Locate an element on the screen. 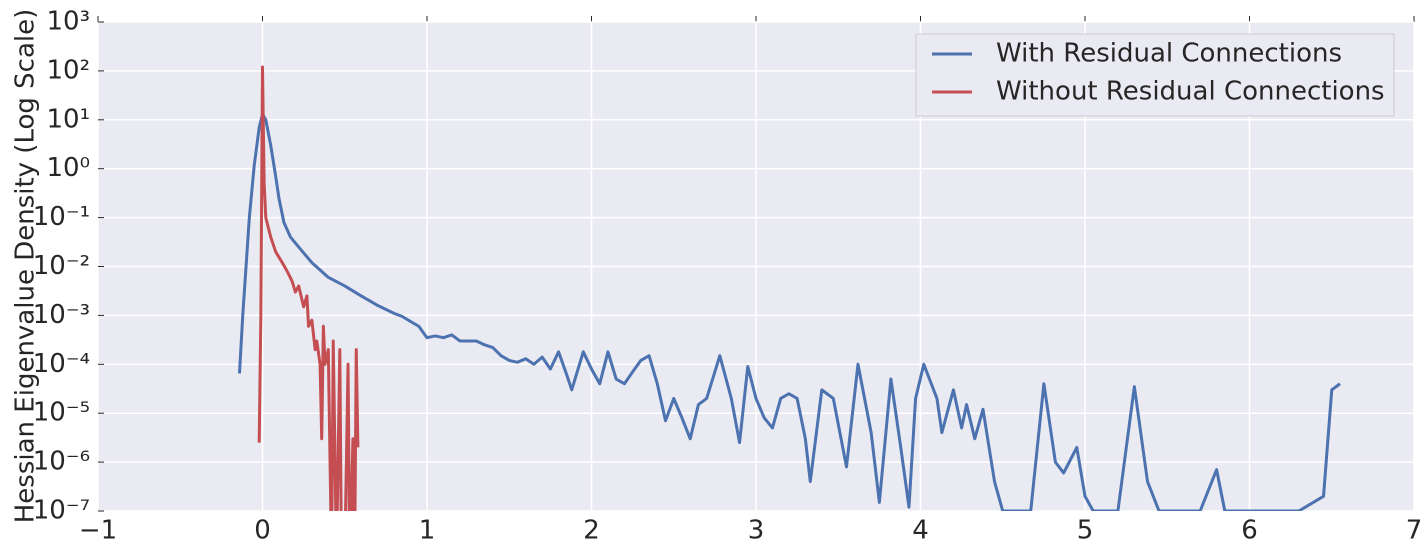 Image resolution: width=1427 pixels, height=557 pixels. legend-box is located at coordinates (1155, 75).